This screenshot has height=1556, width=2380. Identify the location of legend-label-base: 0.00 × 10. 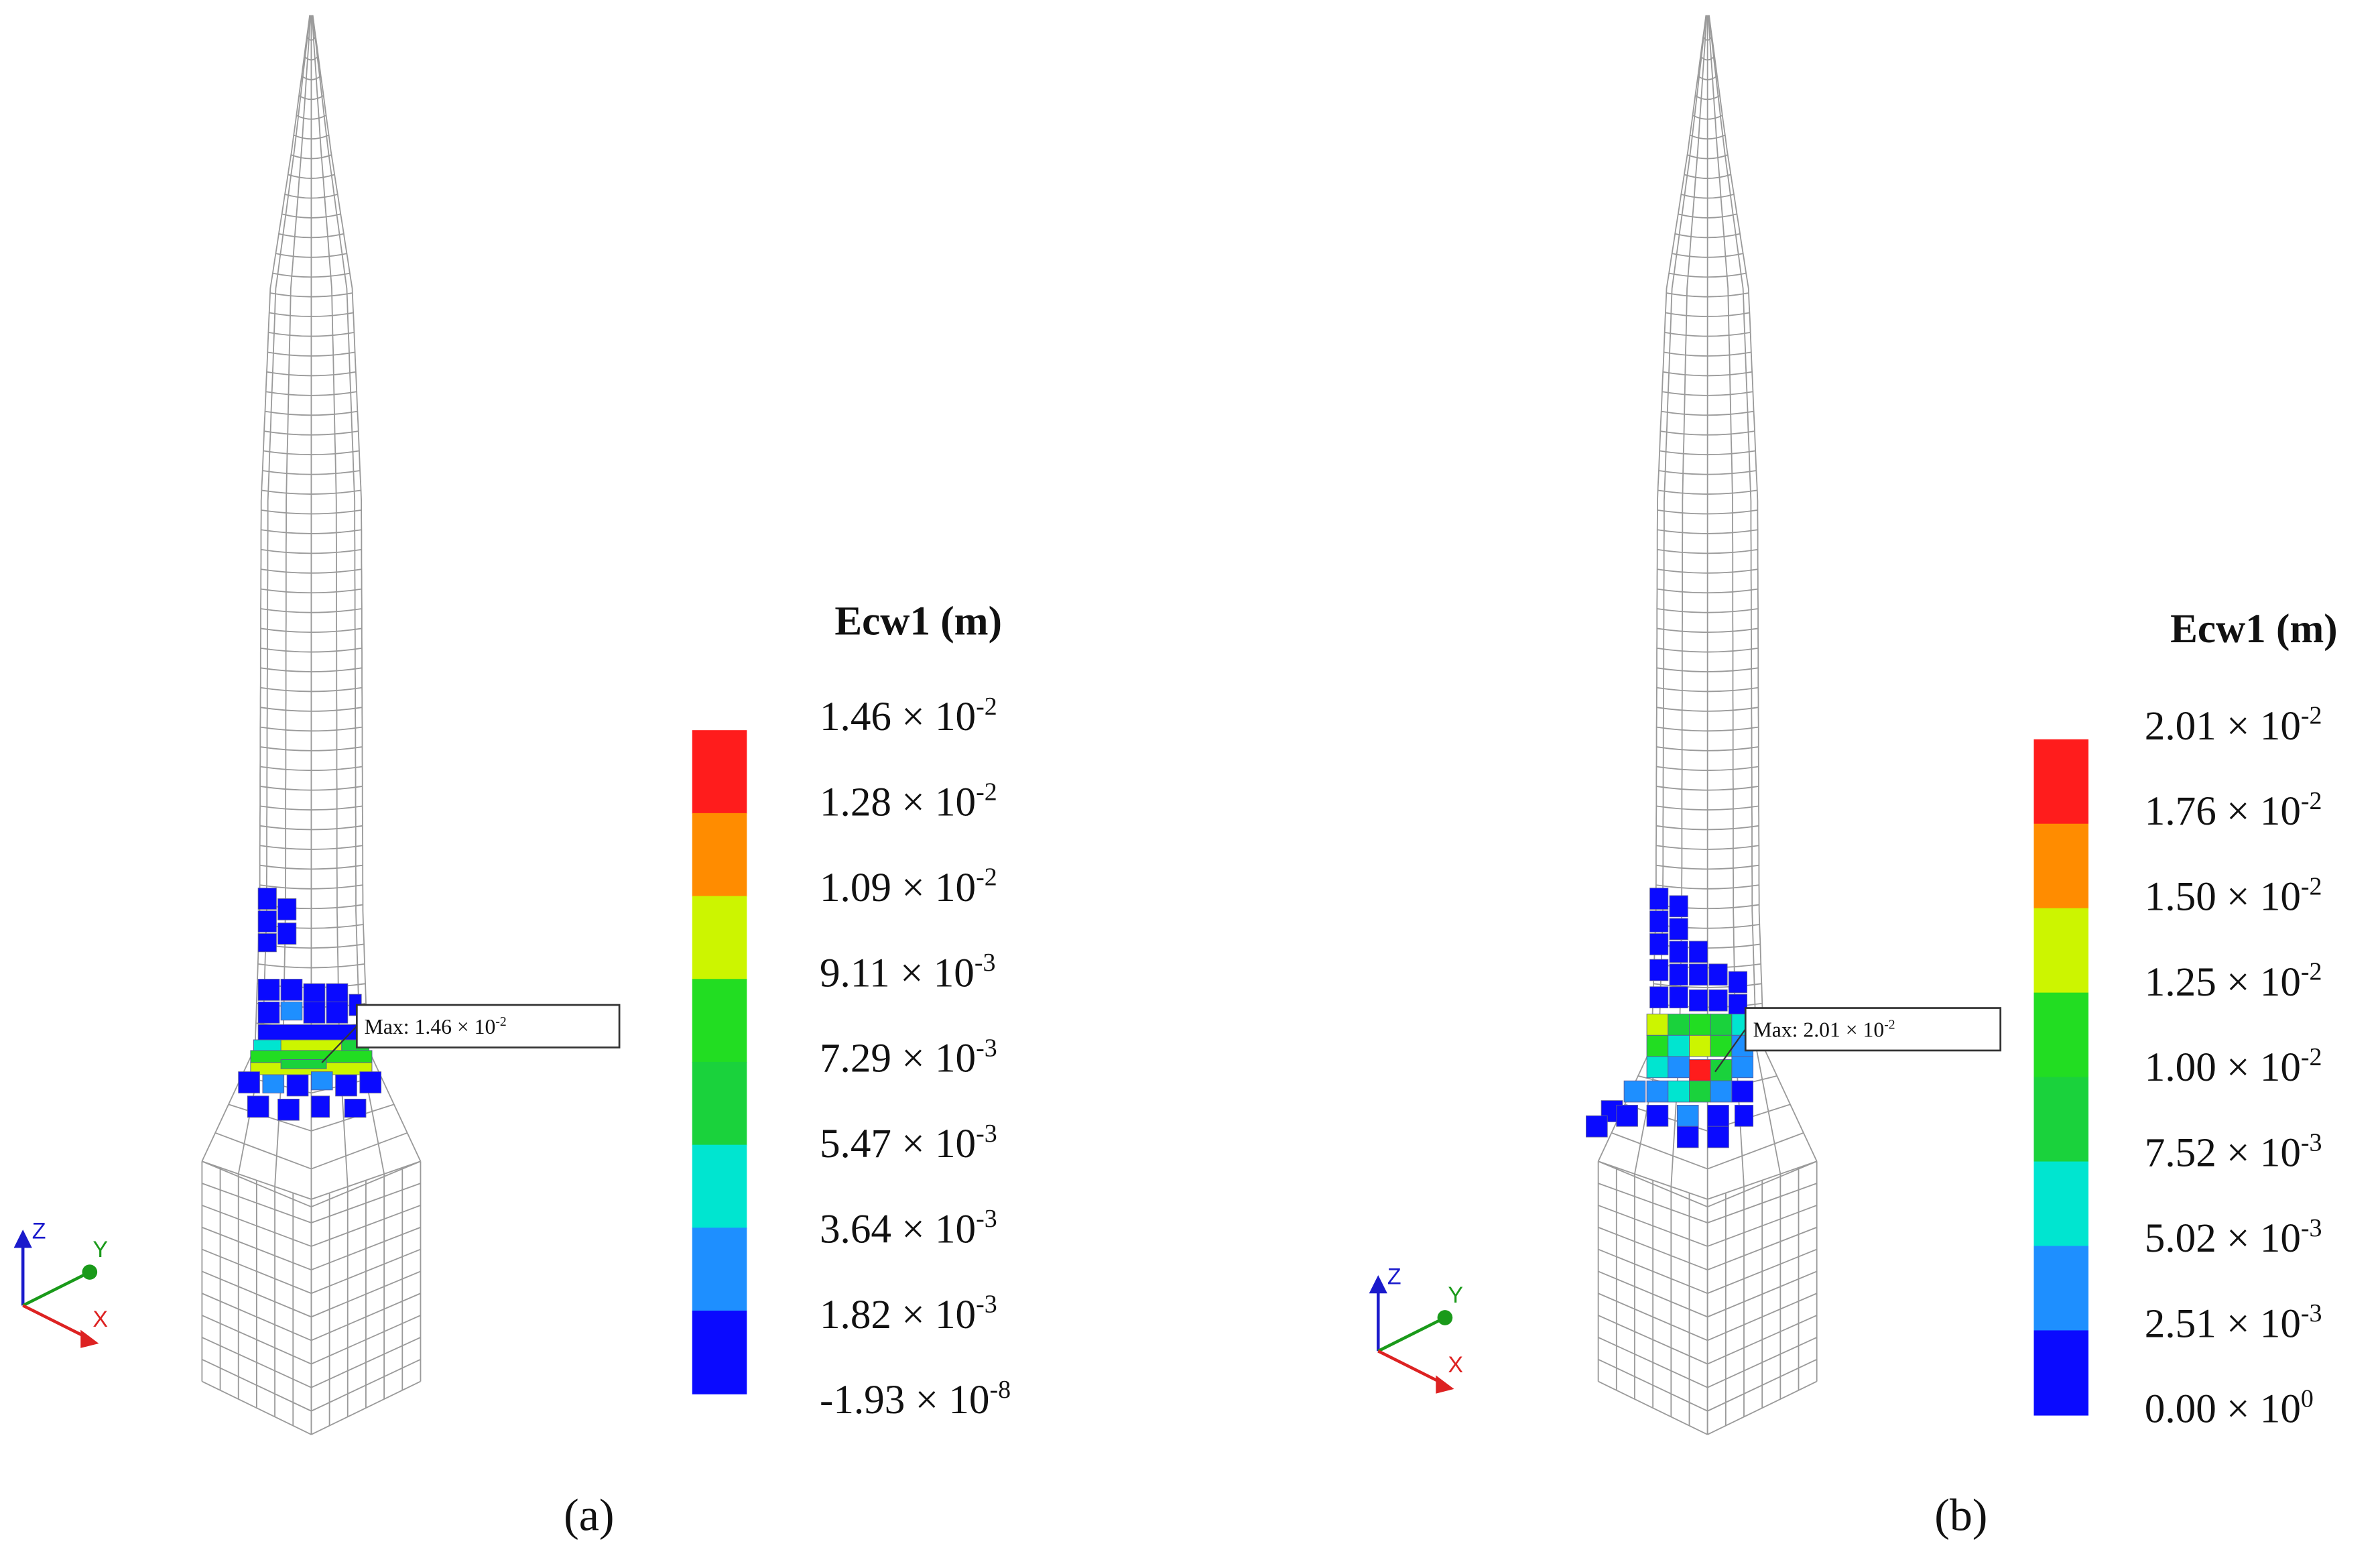
(2223, 1409).